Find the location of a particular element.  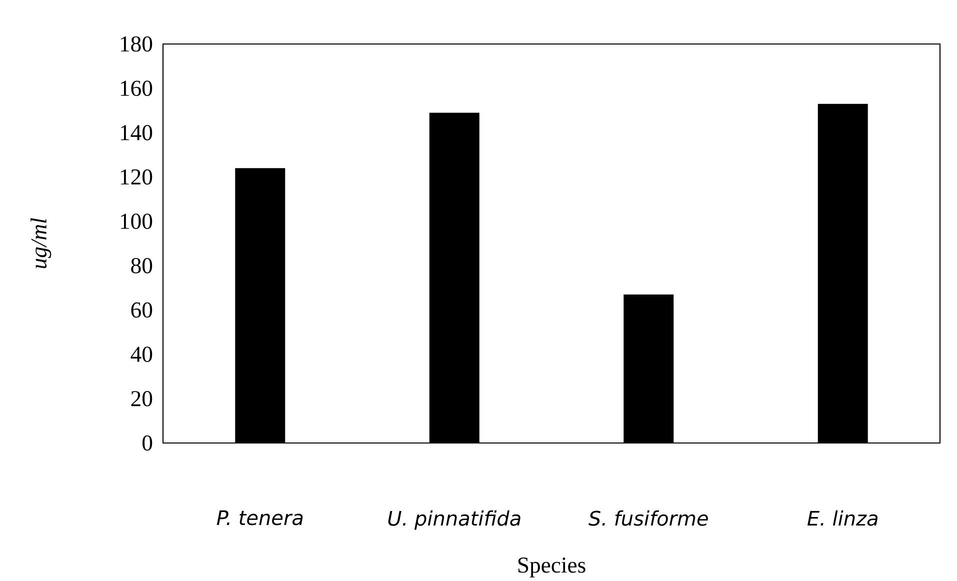

x-tick-label: P. tenera is located at coordinates (259, 518).